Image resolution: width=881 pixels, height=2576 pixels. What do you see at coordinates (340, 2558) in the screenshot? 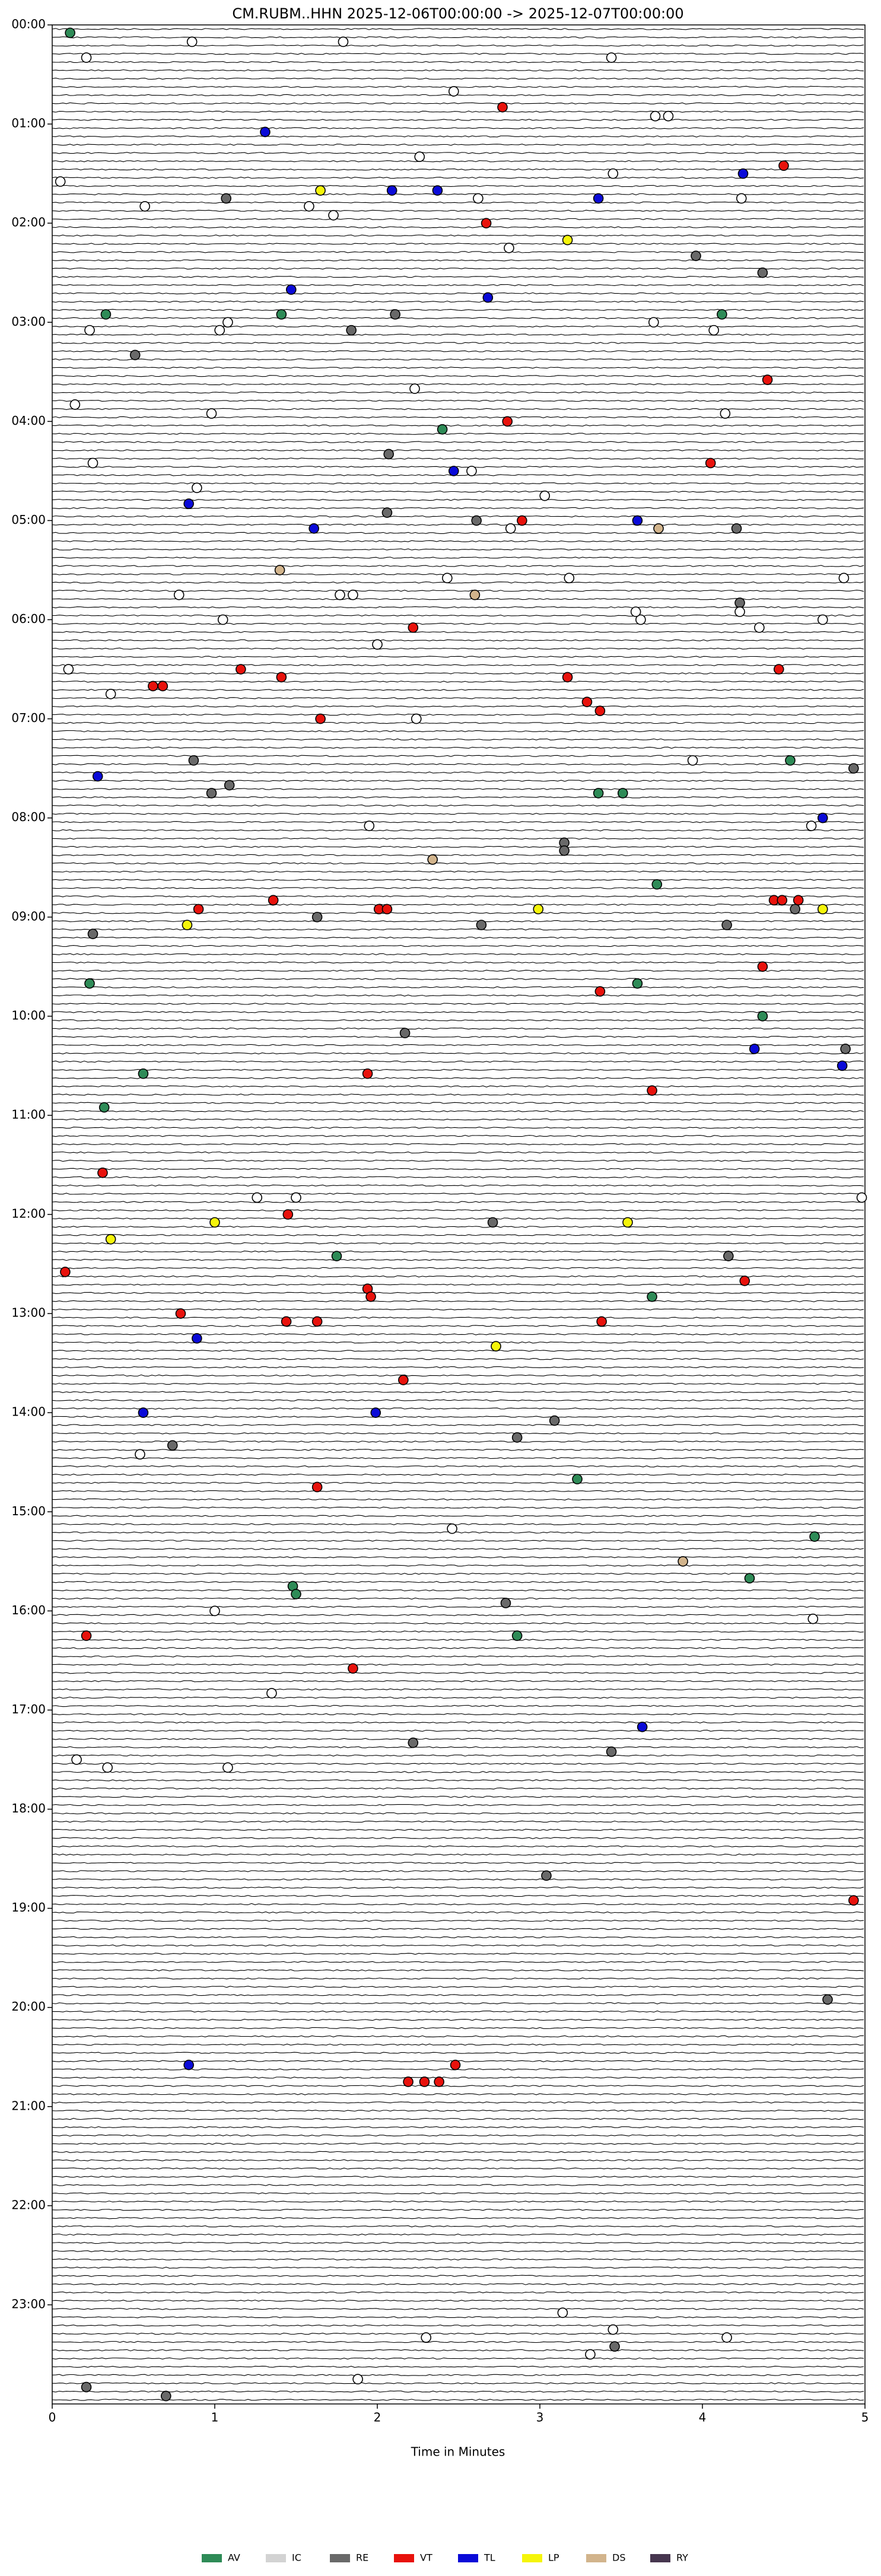
I see `legend-swatch` at bounding box center [340, 2558].